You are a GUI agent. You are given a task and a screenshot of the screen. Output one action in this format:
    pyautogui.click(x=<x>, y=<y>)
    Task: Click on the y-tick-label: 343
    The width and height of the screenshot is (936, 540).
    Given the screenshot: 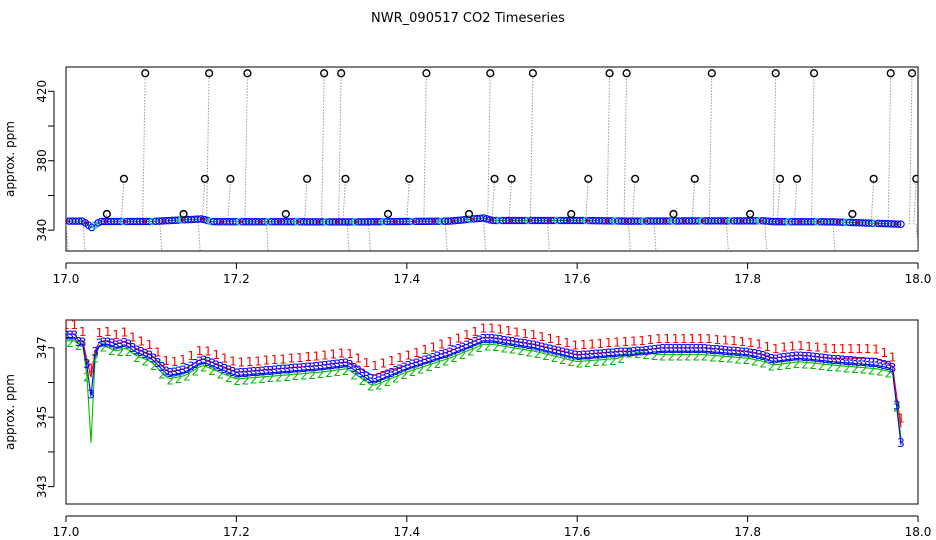 What is the action you would take?
    pyautogui.click(x=42, y=486)
    